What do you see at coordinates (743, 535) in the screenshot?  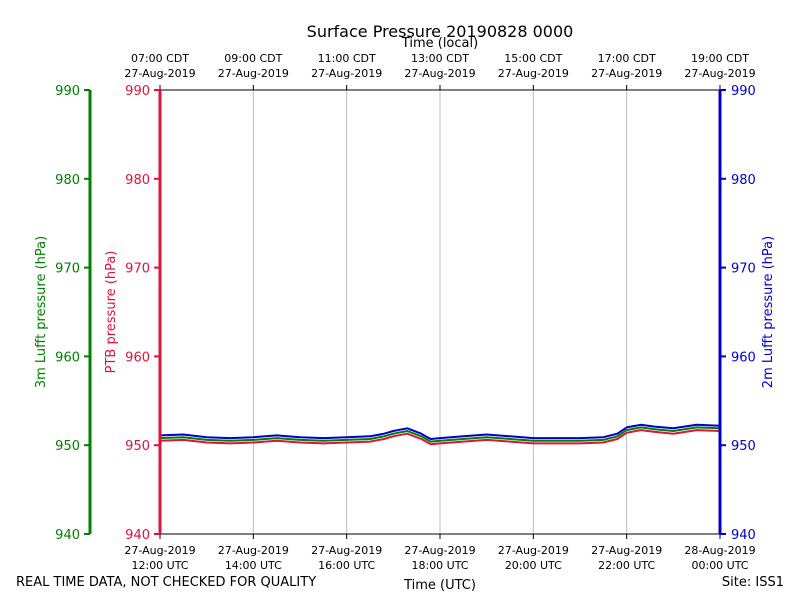 I see `lufft2m-ytick-label: 940` at bounding box center [743, 535].